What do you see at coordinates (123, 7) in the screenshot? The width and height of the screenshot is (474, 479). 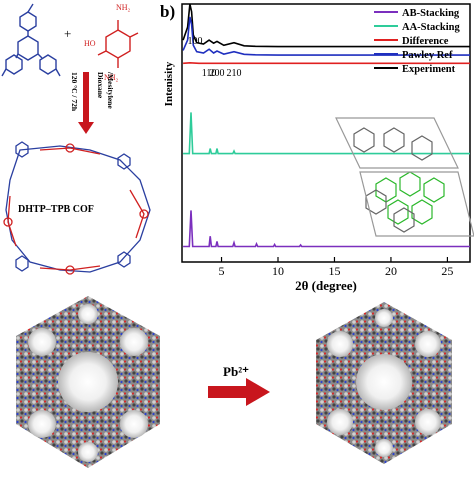 I see `amide-label-top: NH₂` at bounding box center [123, 7].